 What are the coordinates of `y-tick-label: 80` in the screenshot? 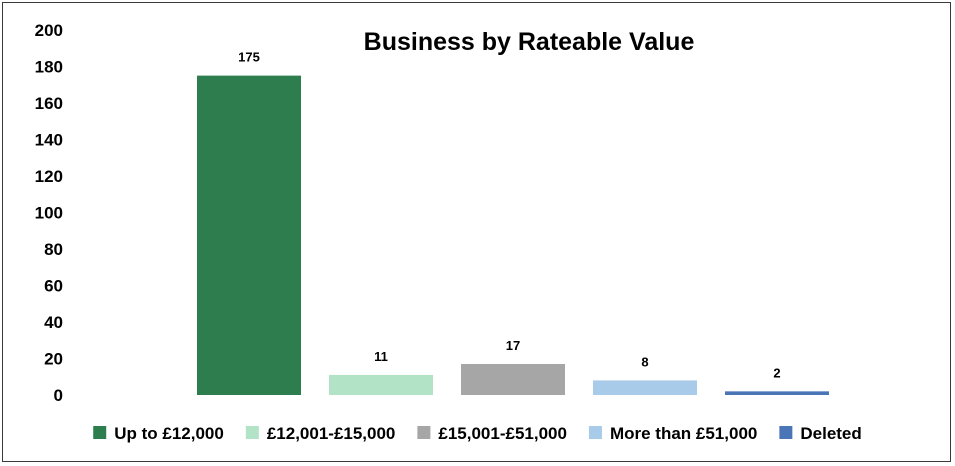 It's located at (53, 249).